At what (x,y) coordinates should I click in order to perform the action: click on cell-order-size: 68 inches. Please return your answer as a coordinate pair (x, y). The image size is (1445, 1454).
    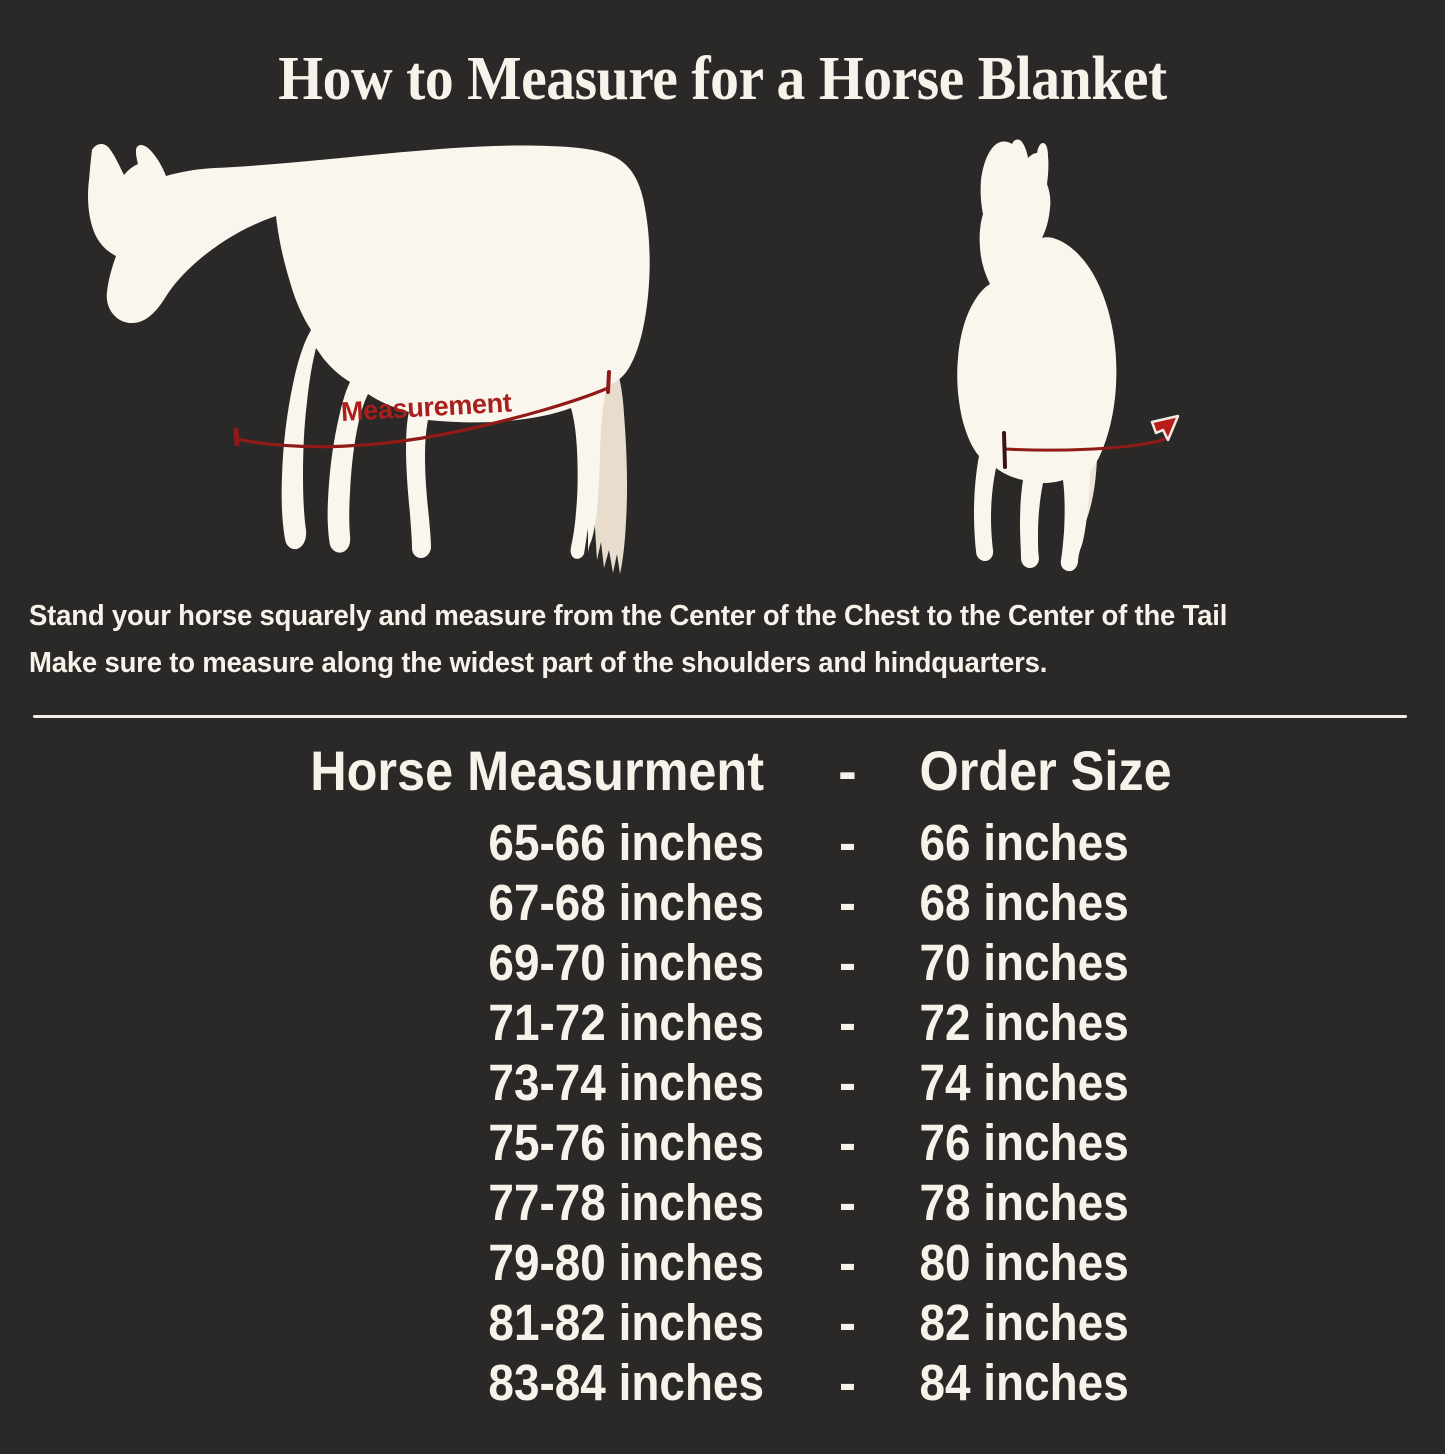
    Looking at the image, I should click on (1024, 902).